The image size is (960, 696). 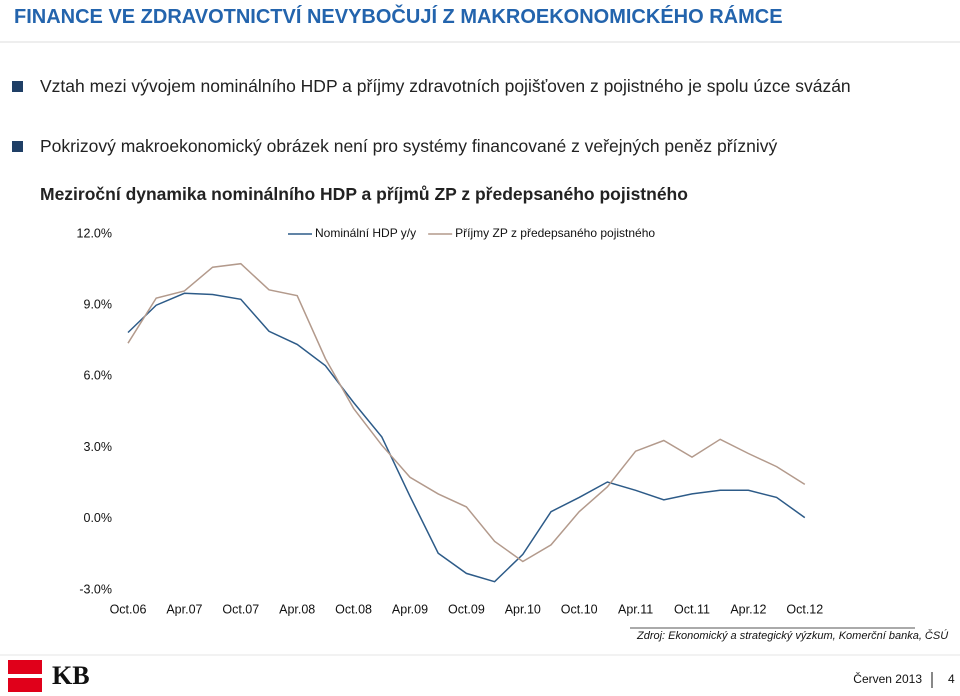 I want to click on footer-date: Červen 2013, so click(x=887, y=678).